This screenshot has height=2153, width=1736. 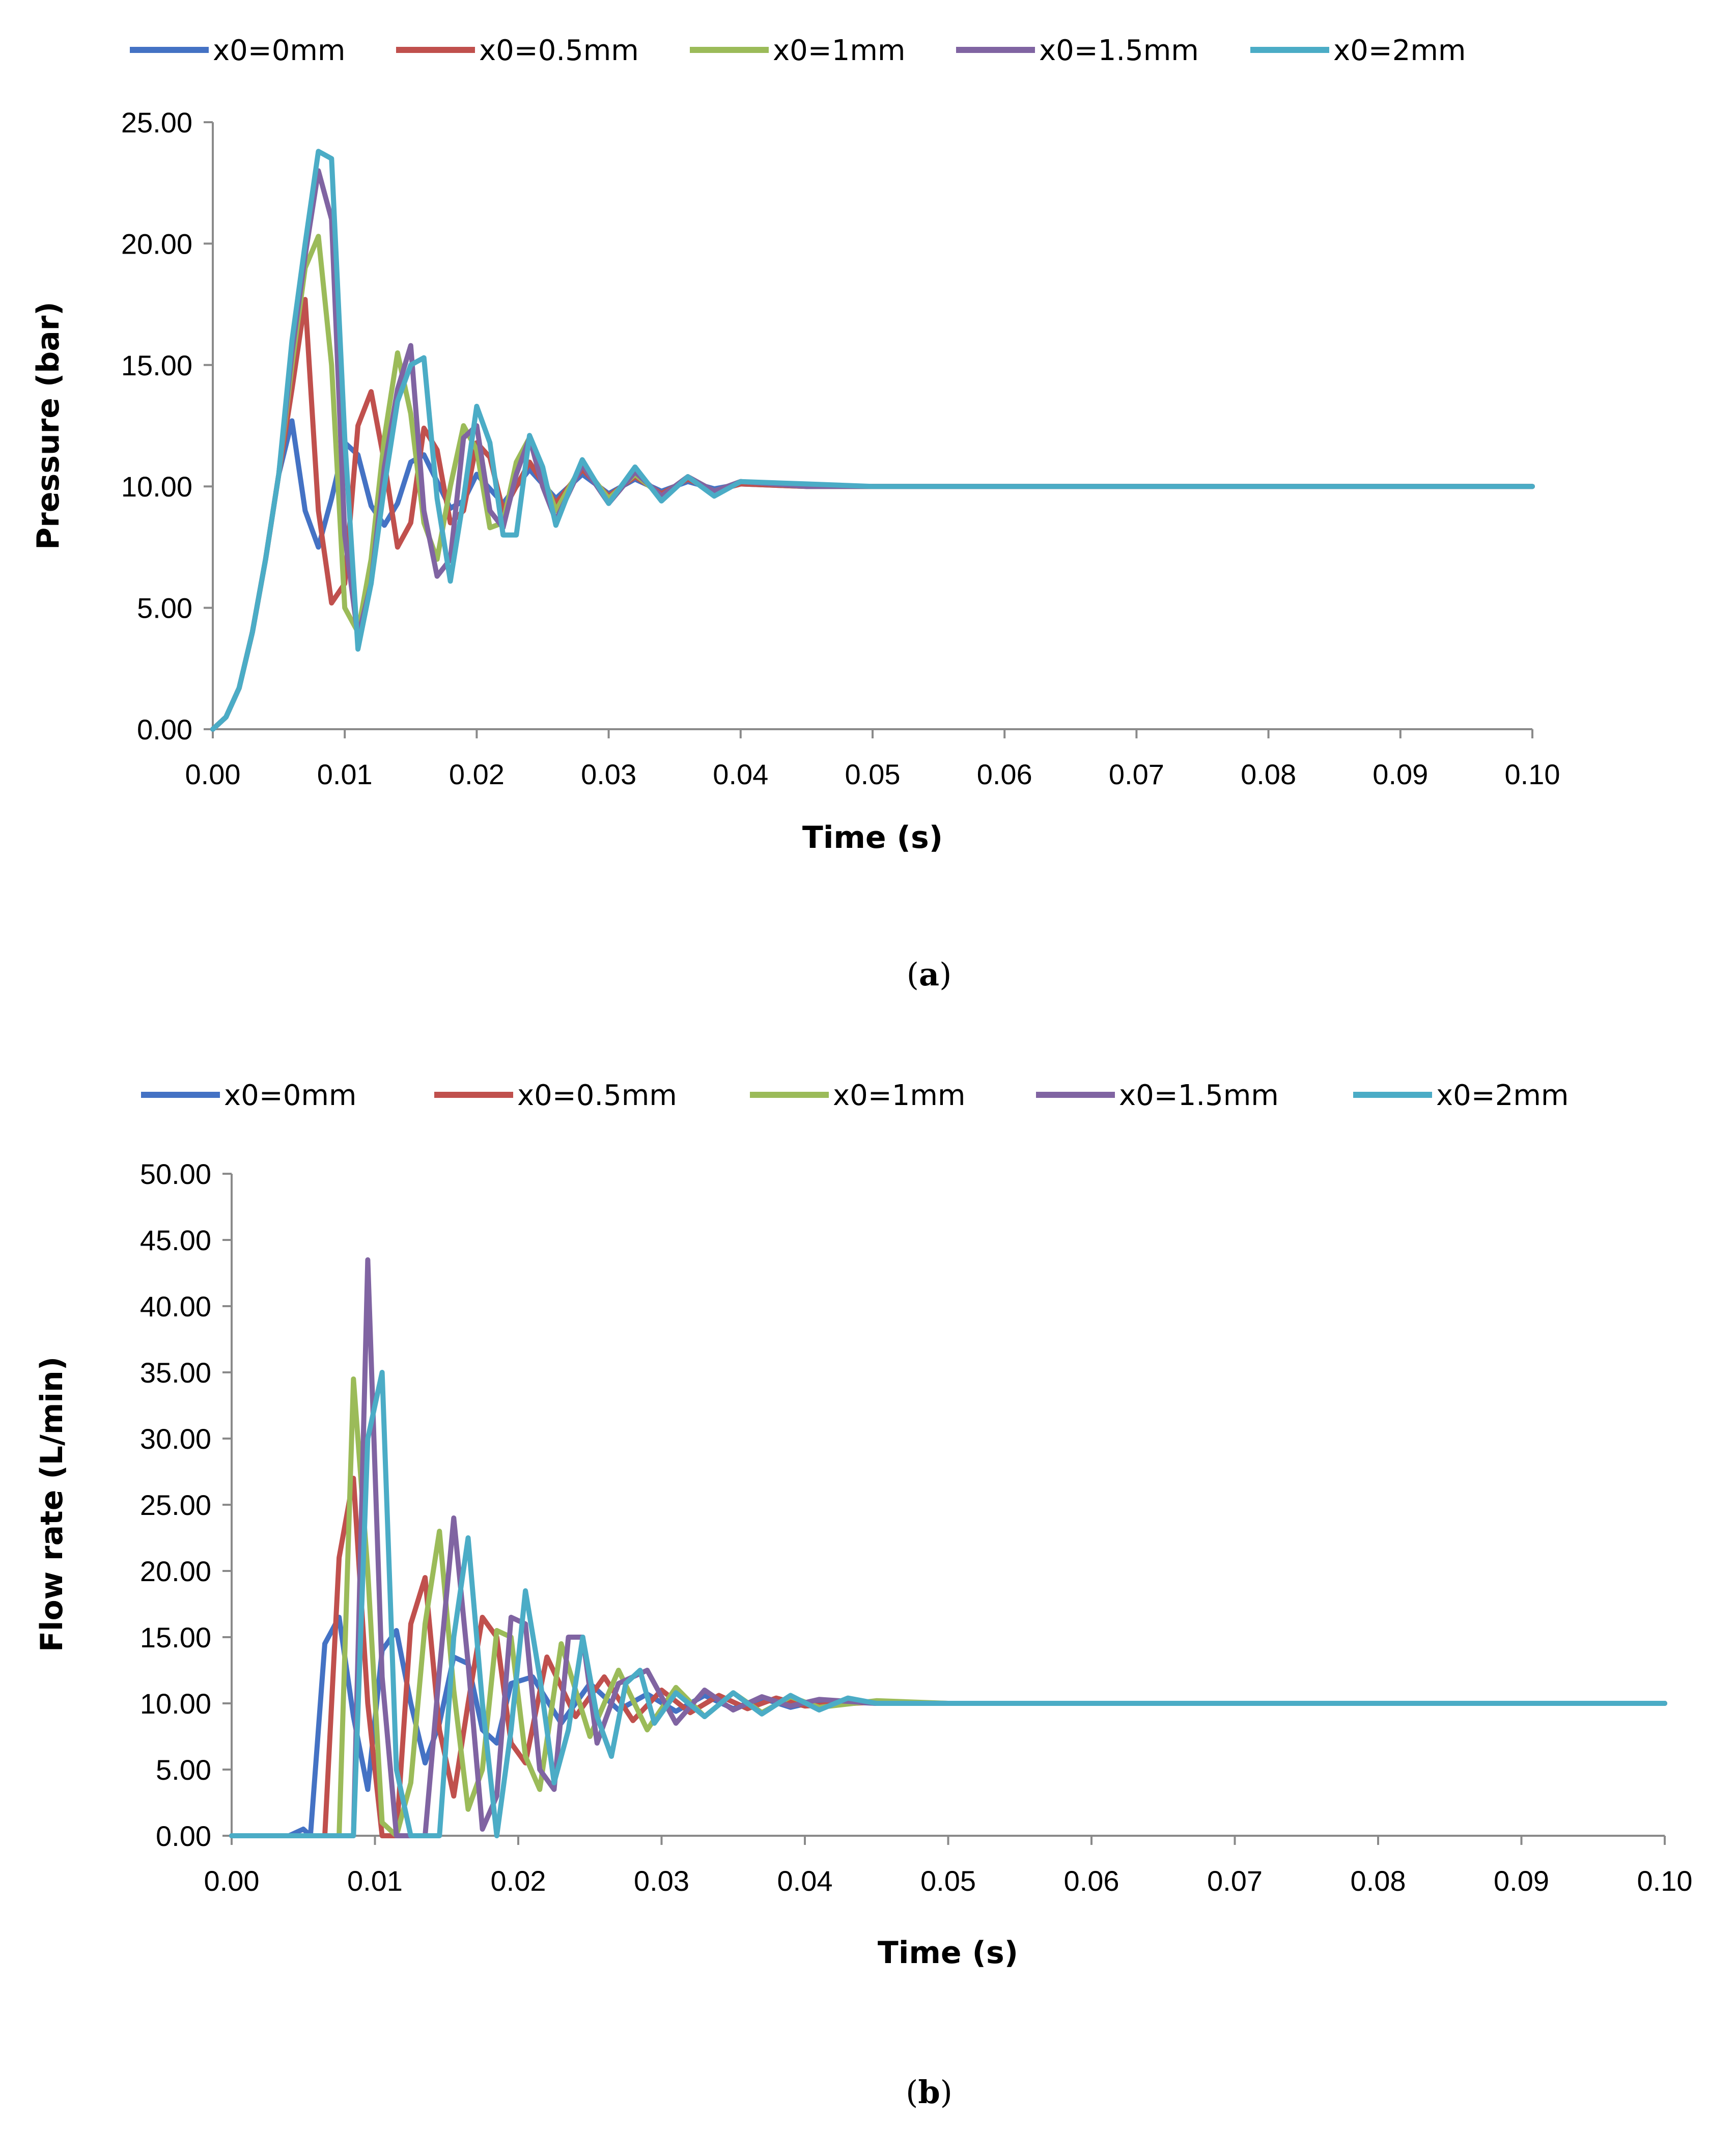 I want to click on legend-item-a-4: x0=2mm, so click(x=1358, y=50).